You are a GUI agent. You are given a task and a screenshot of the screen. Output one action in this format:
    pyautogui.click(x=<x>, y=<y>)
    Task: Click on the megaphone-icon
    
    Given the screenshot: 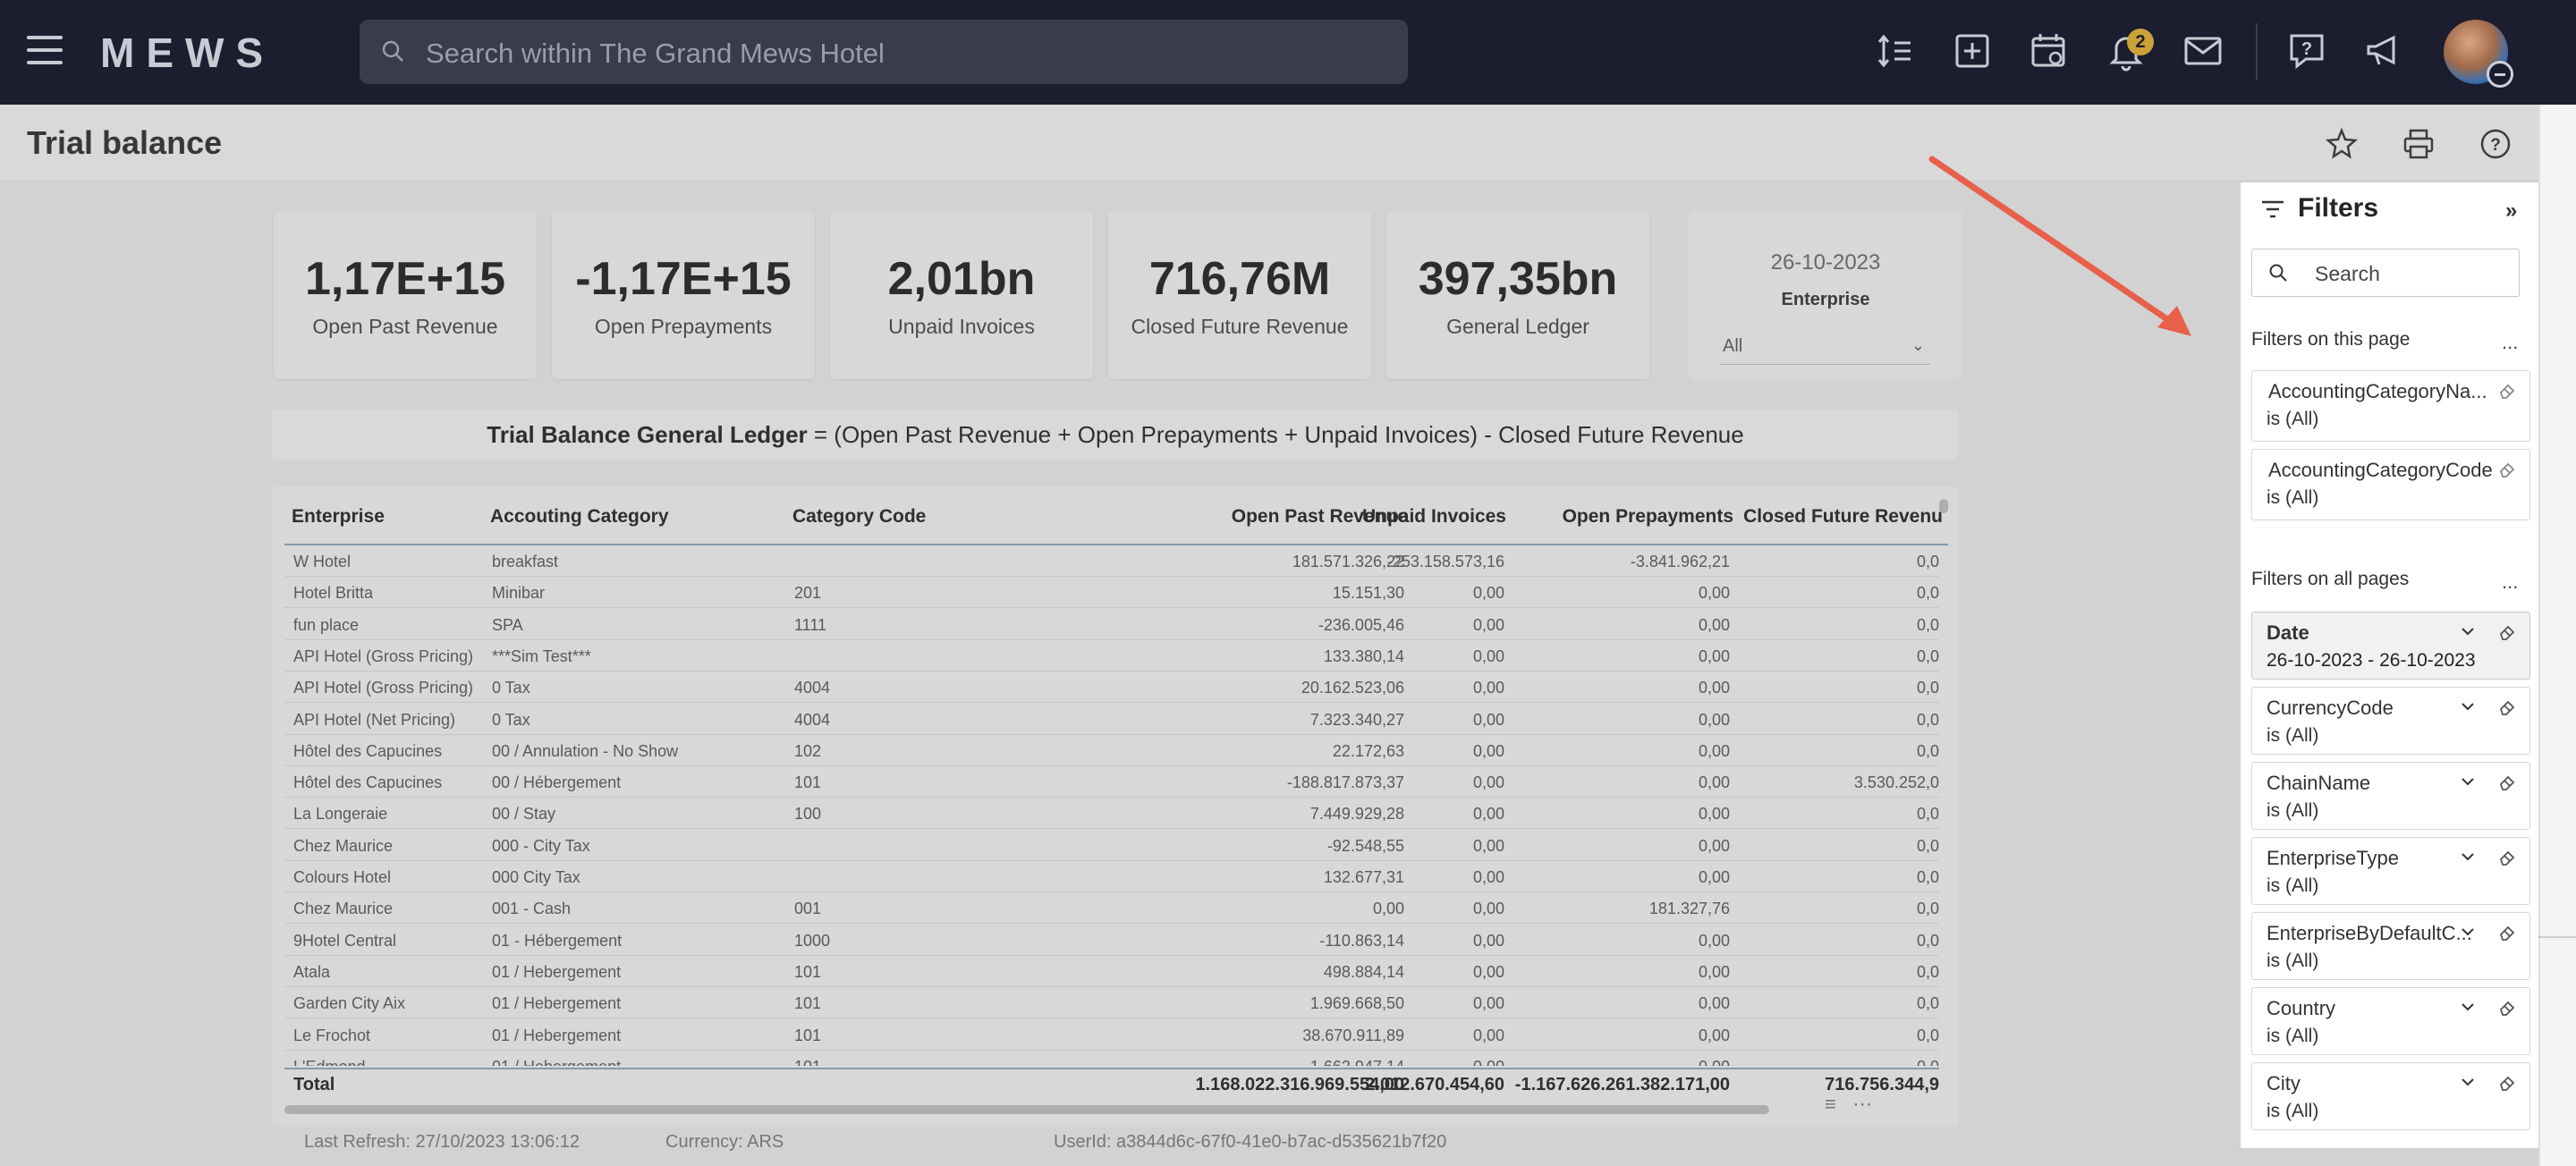 What is the action you would take?
    pyautogui.click(x=2383, y=51)
    